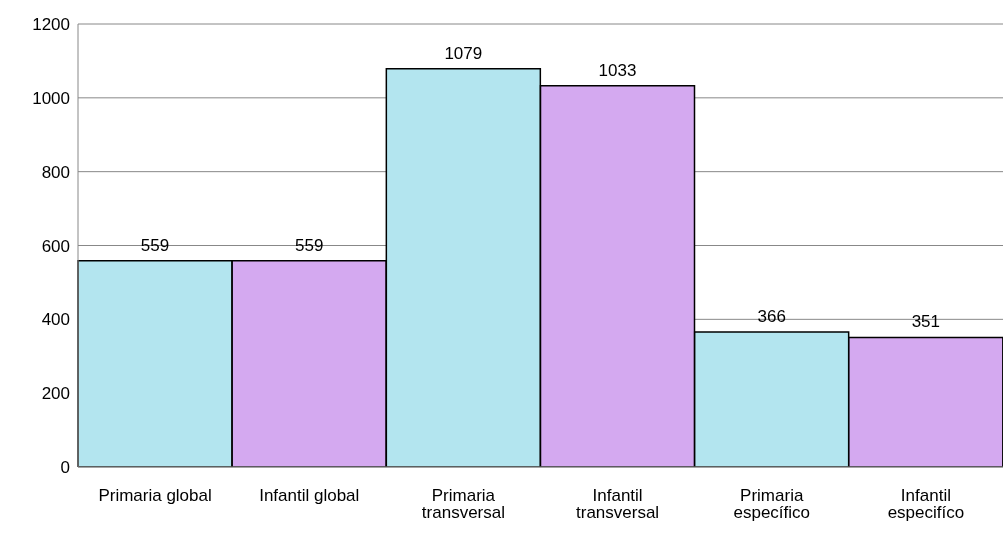 Image resolution: width=1007 pixels, height=549 pixels. Describe the element at coordinates (926, 504) in the screenshot. I see `x-tick-label: Infantil especifíco` at that location.